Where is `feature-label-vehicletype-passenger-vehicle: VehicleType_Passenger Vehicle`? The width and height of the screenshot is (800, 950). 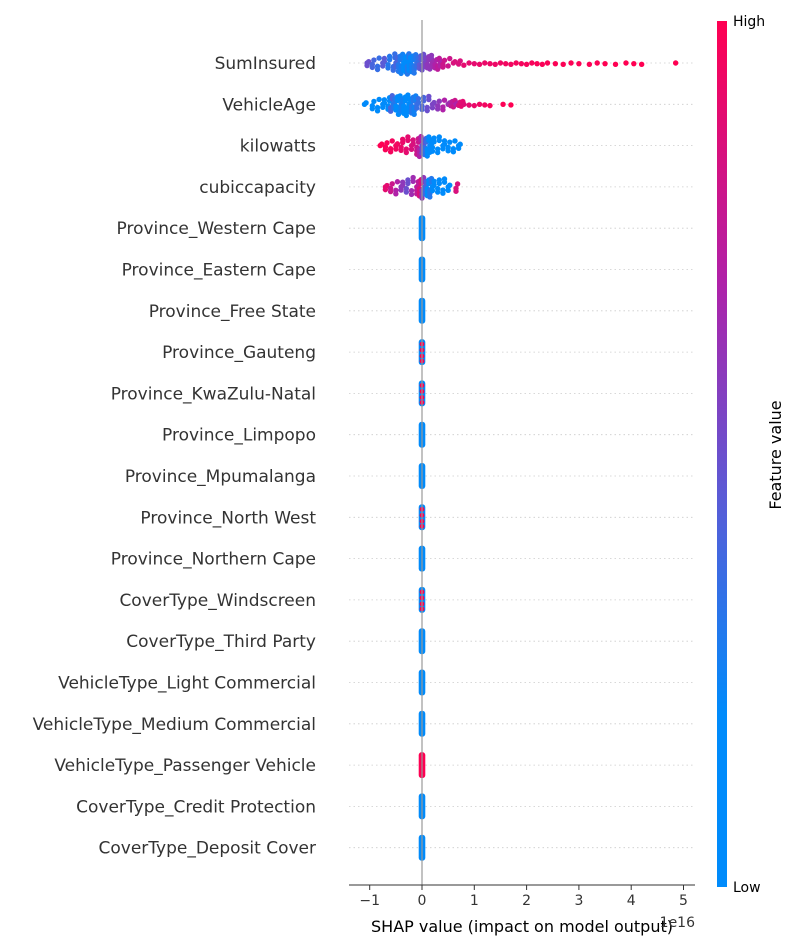 feature-label-vehicletype-passenger-vehicle: VehicleType_Passenger Vehicle is located at coordinates (185, 766).